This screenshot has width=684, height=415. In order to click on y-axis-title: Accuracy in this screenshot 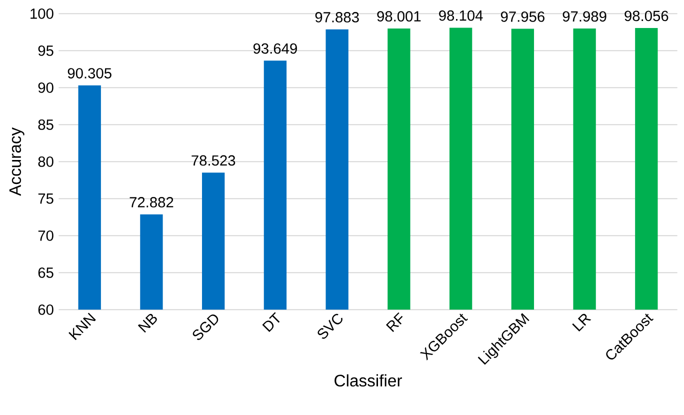, I will do `click(16, 161)`.